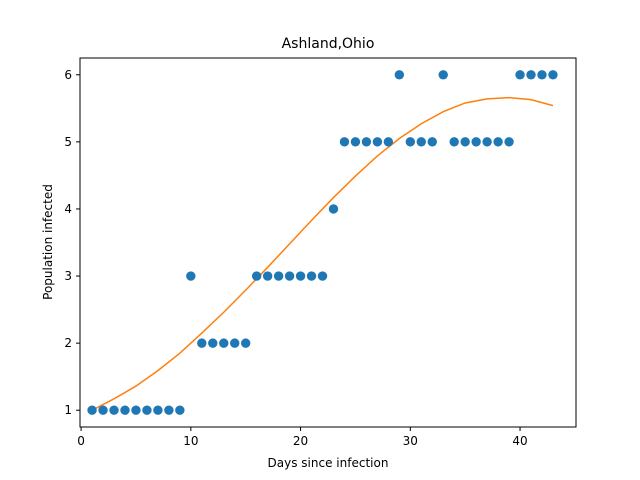  I want to click on y-axis-label: Population infected, so click(48, 242).